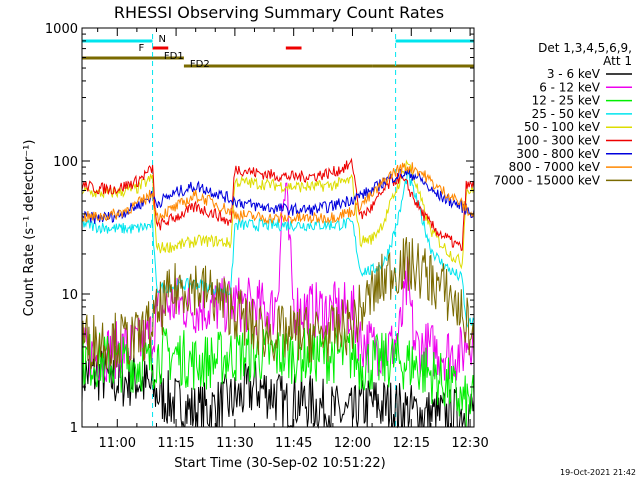 This screenshot has width=640, height=480. I want to click on legend-entry-4: 50 - 100 keV, so click(562, 127).